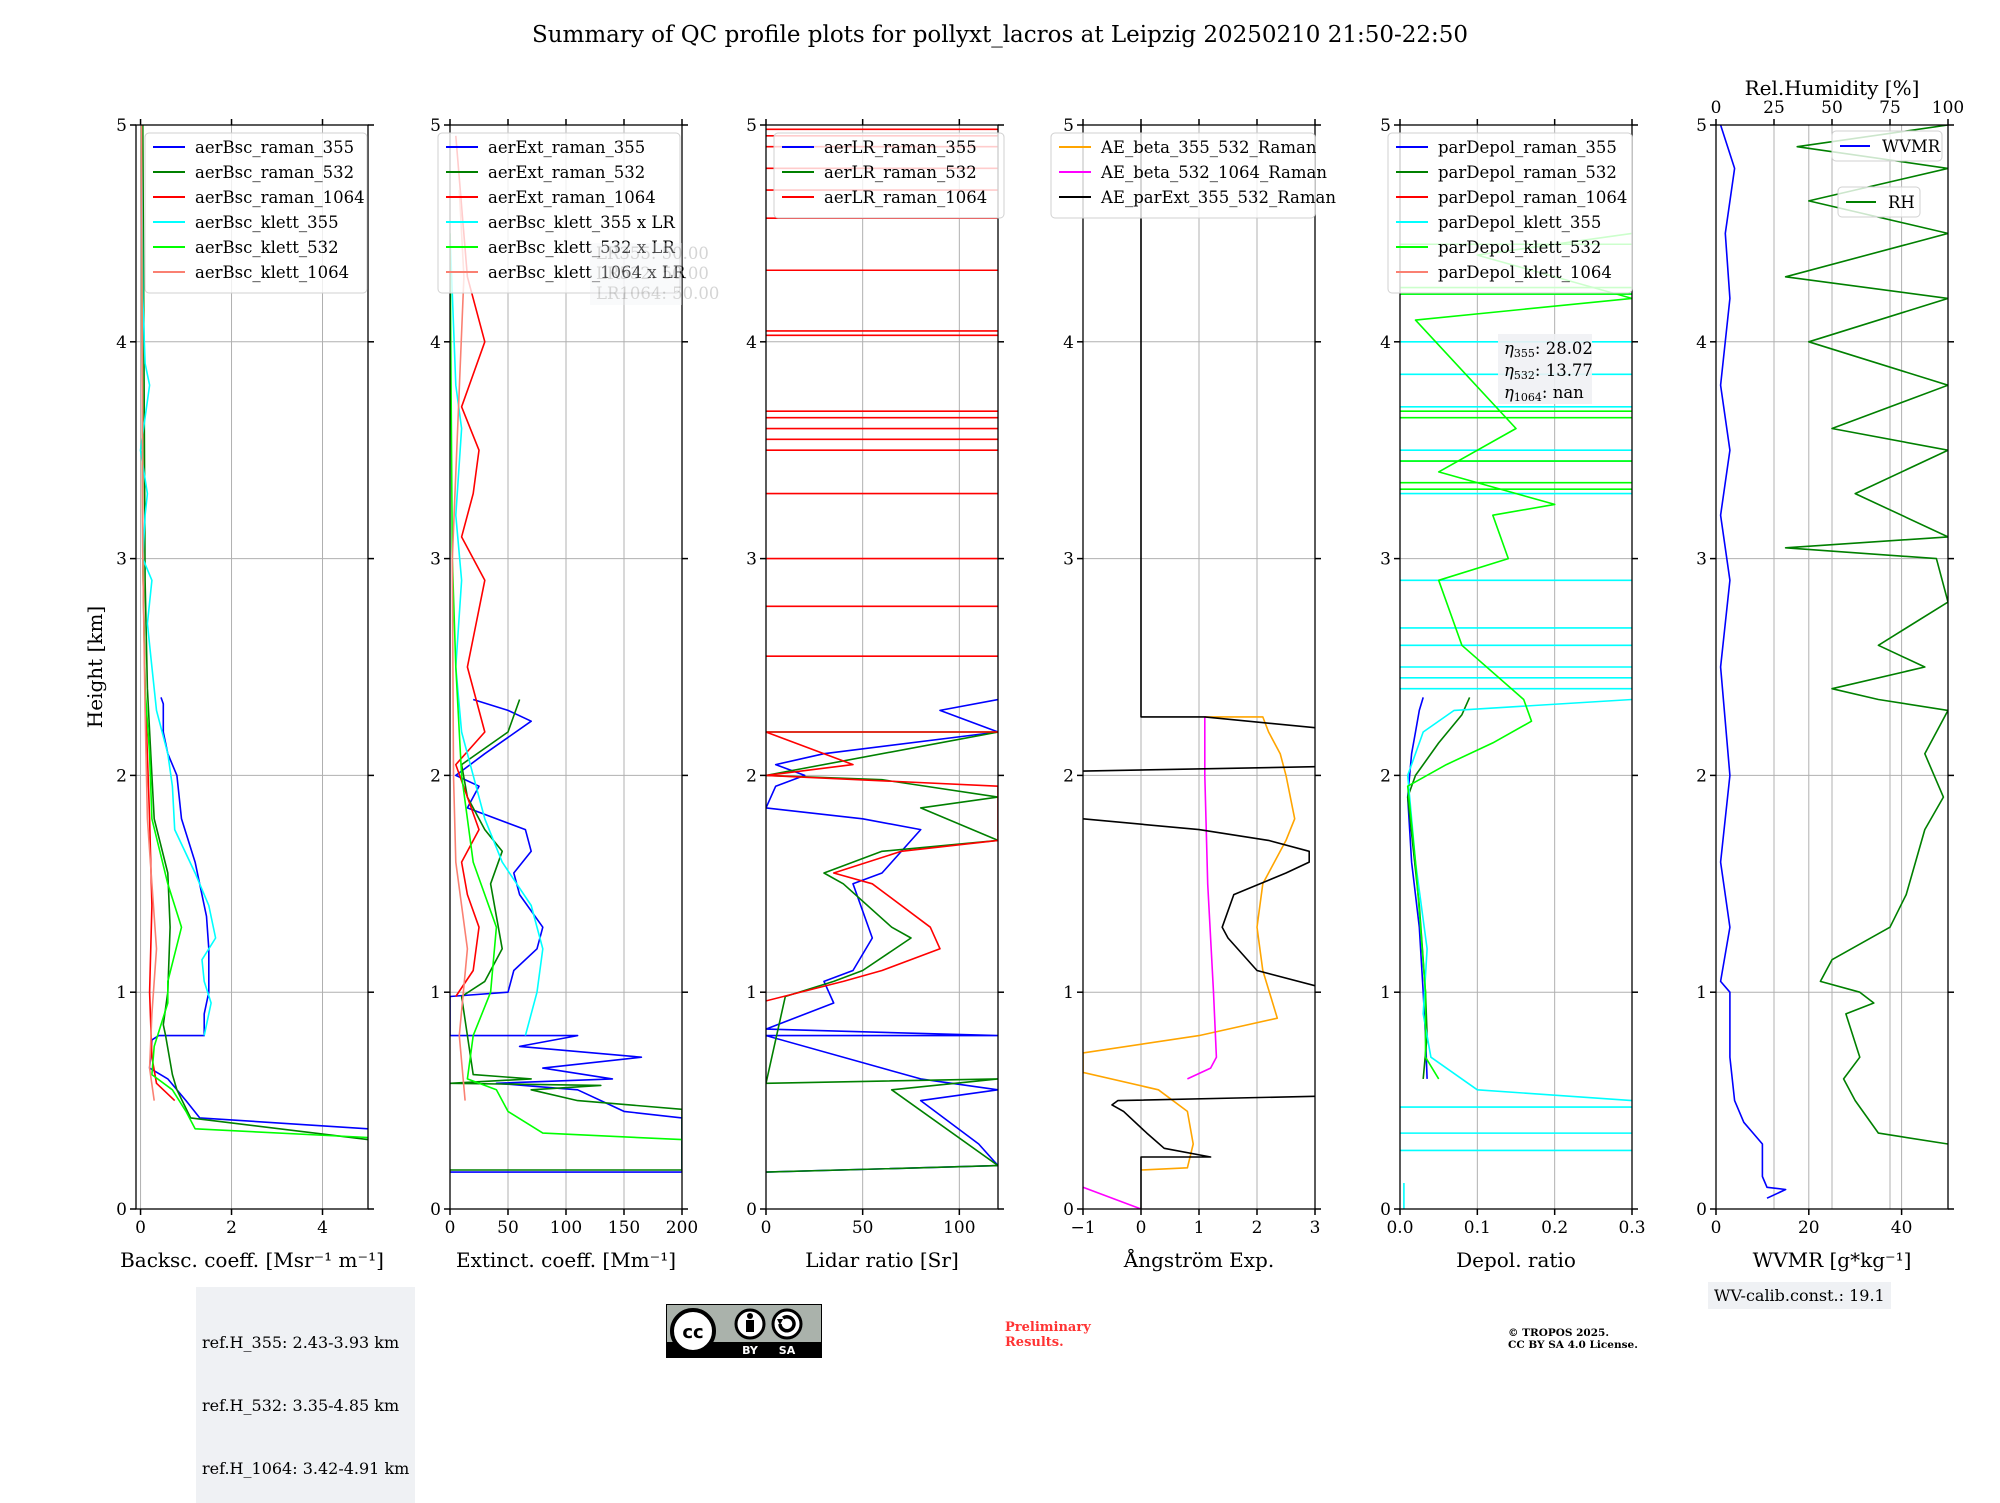  What do you see at coordinates (1519, 222) in the screenshot?
I see `legend-label: parDepol_klett_355` at bounding box center [1519, 222].